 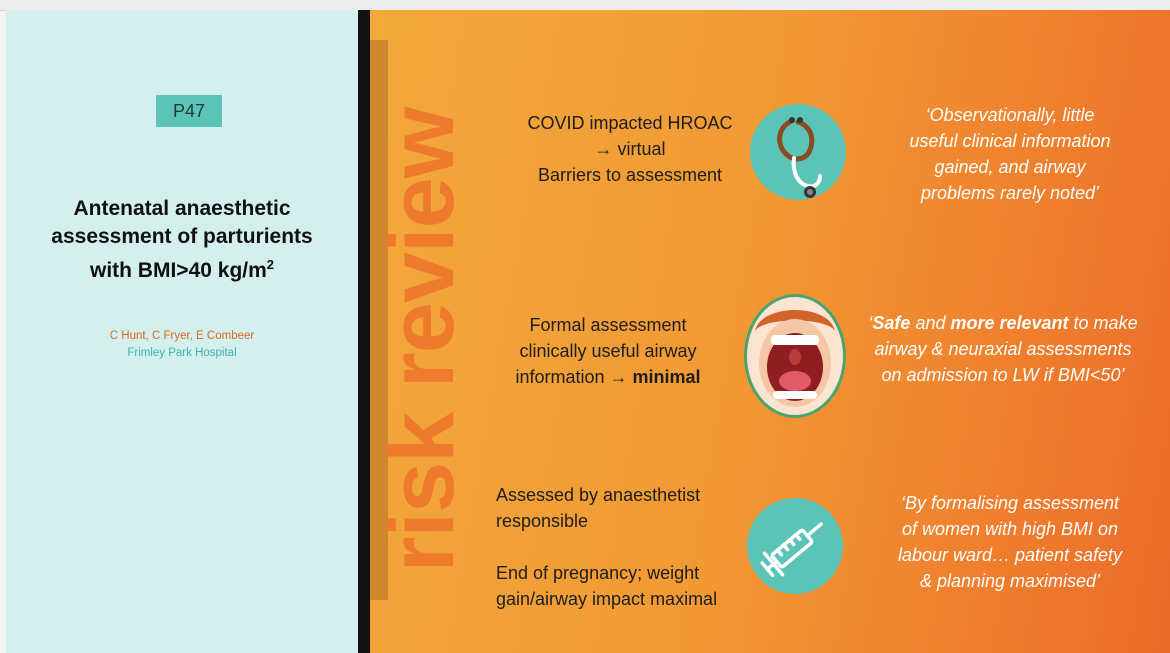 I want to click on title-superscript: 2, so click(x=270, y=264).